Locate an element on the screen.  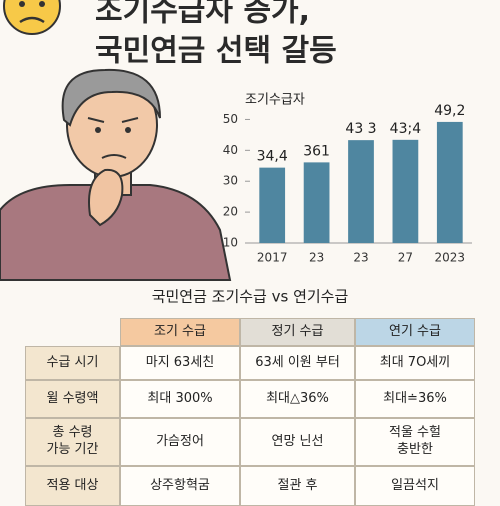
x-tick-label: 2023 is located at coordinates (450, 258).